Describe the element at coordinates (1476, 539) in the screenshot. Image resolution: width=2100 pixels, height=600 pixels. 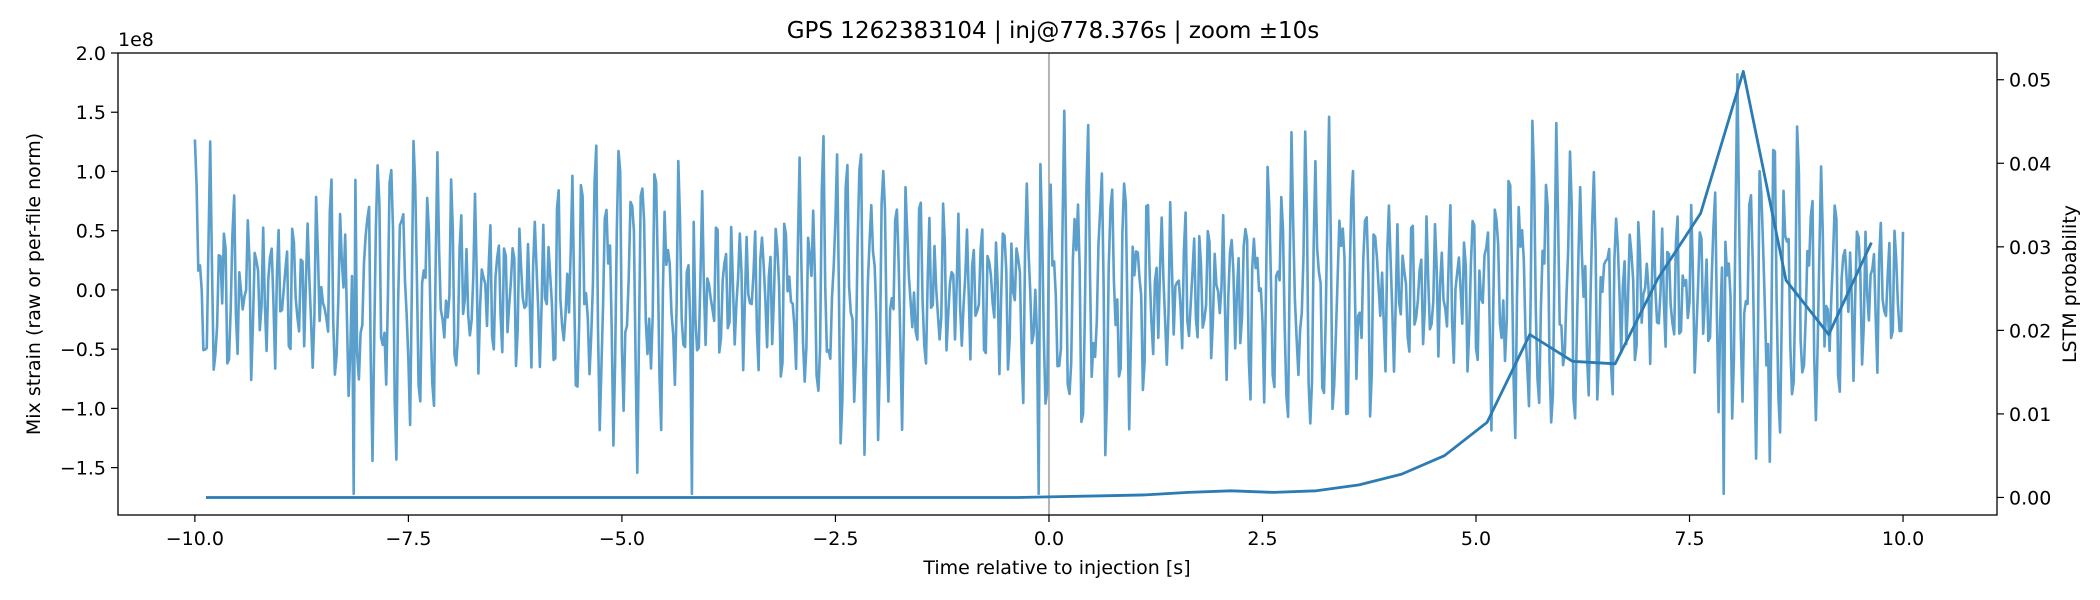
I see `x-tick-label: 5.0` at that location.